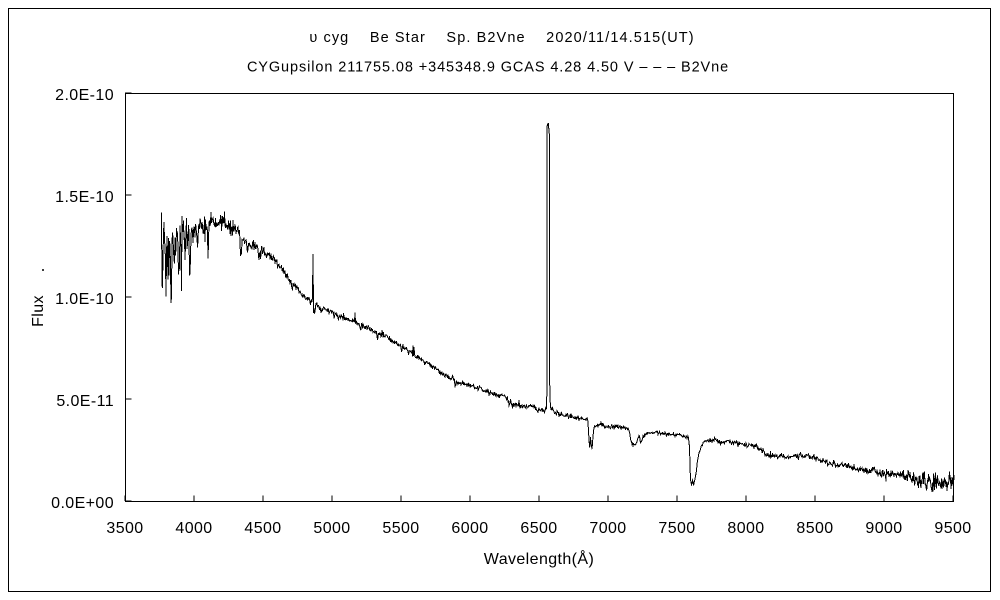 The height and width of the screenshot is (600, 1000). What do you see at coordinates (538, 528) in the screenshot?
I see `svg-text: 6500` at bounding box center [538, 528].